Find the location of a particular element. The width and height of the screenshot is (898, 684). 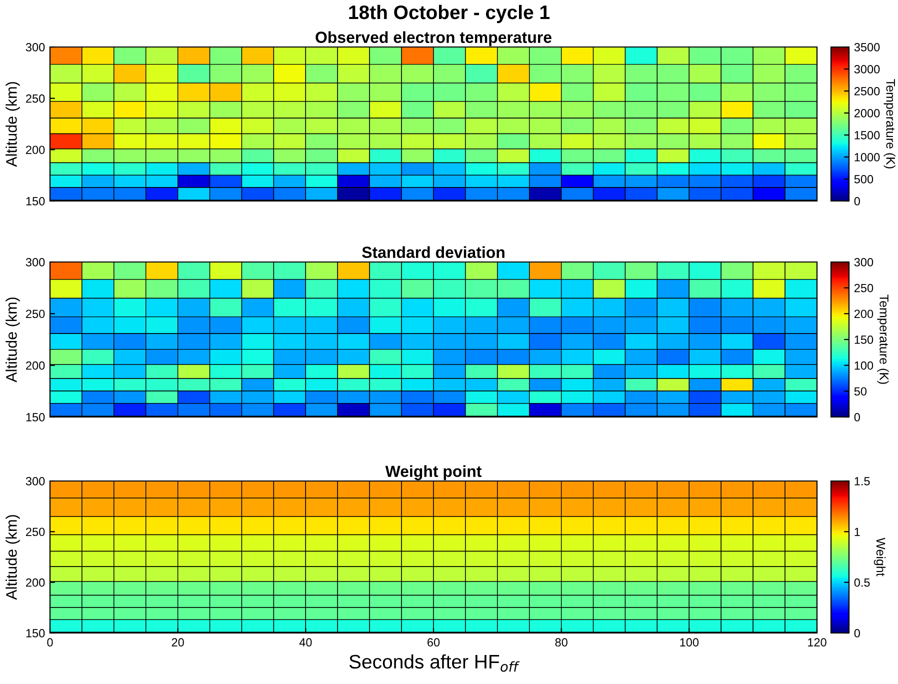

color-bar-label: 150 is located at coordinates (864, 340).